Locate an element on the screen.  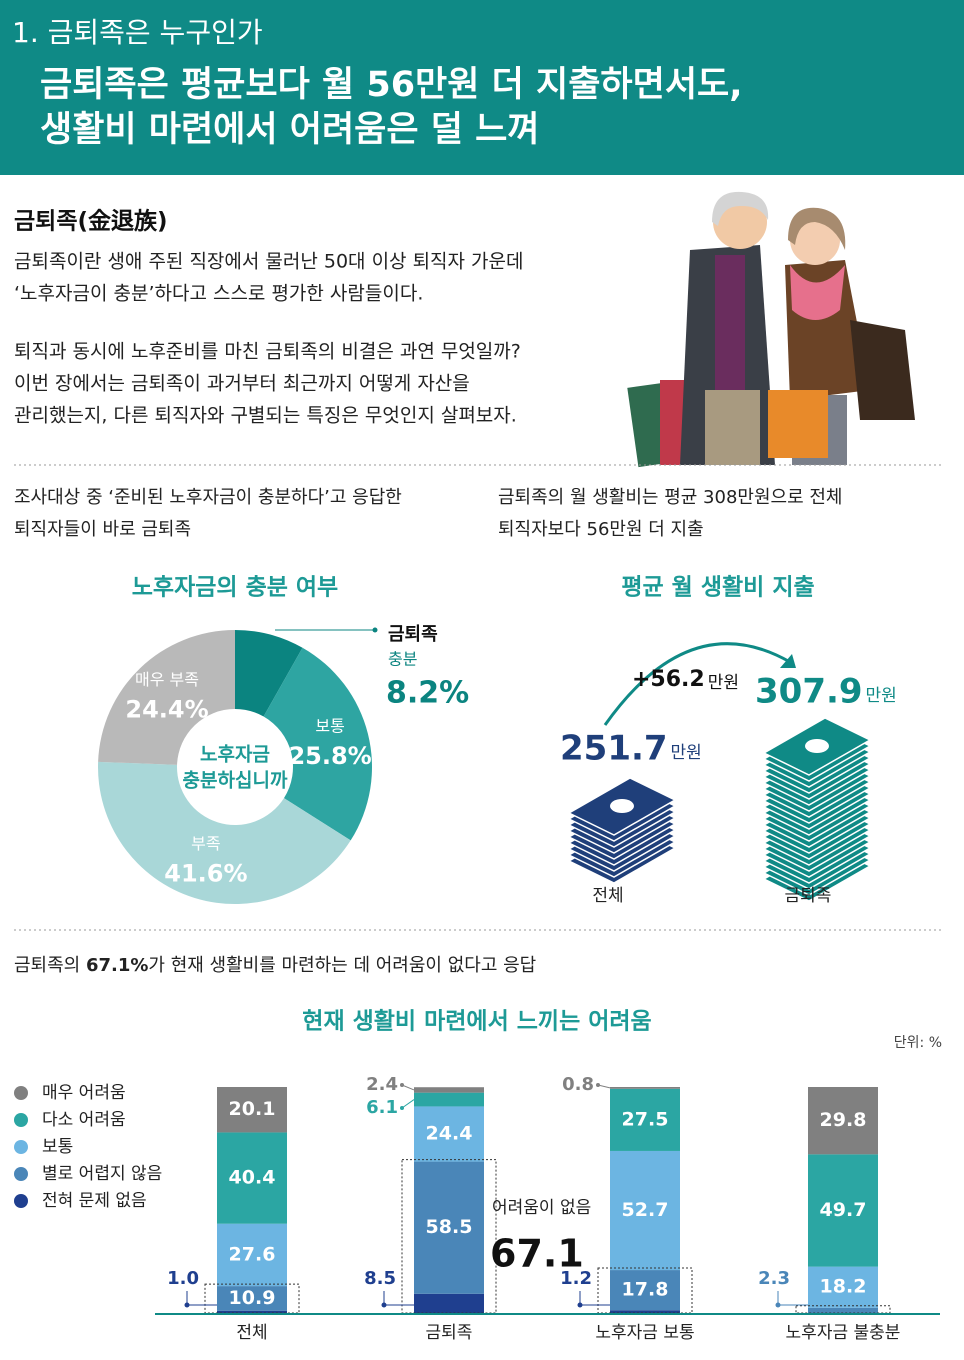
finding-text: 금퇴족의 is located at coordinates (50, 965).